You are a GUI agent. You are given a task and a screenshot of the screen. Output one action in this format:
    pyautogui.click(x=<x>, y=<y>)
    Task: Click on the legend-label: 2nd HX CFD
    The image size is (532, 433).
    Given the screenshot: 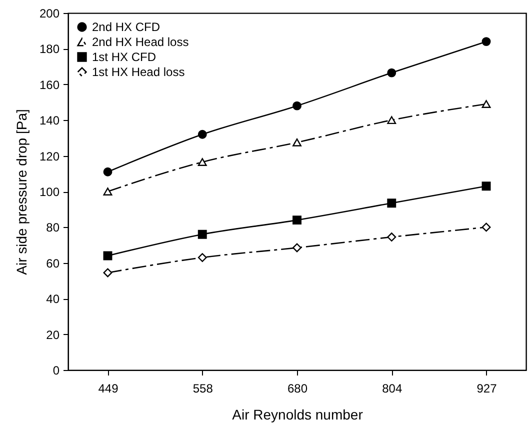 What is the action you would take?
    pyautogui.click(x=126, y=27)
    